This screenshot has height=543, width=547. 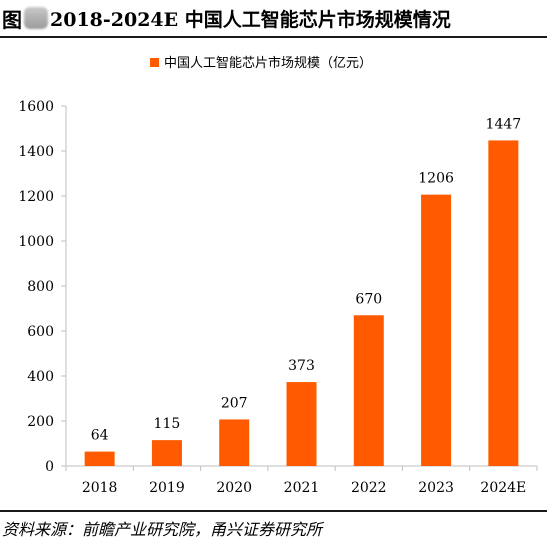 I want to click on y-axis: 0 200 400 600 800 1000 1200 1400 1600, so click(x=42, y=287).